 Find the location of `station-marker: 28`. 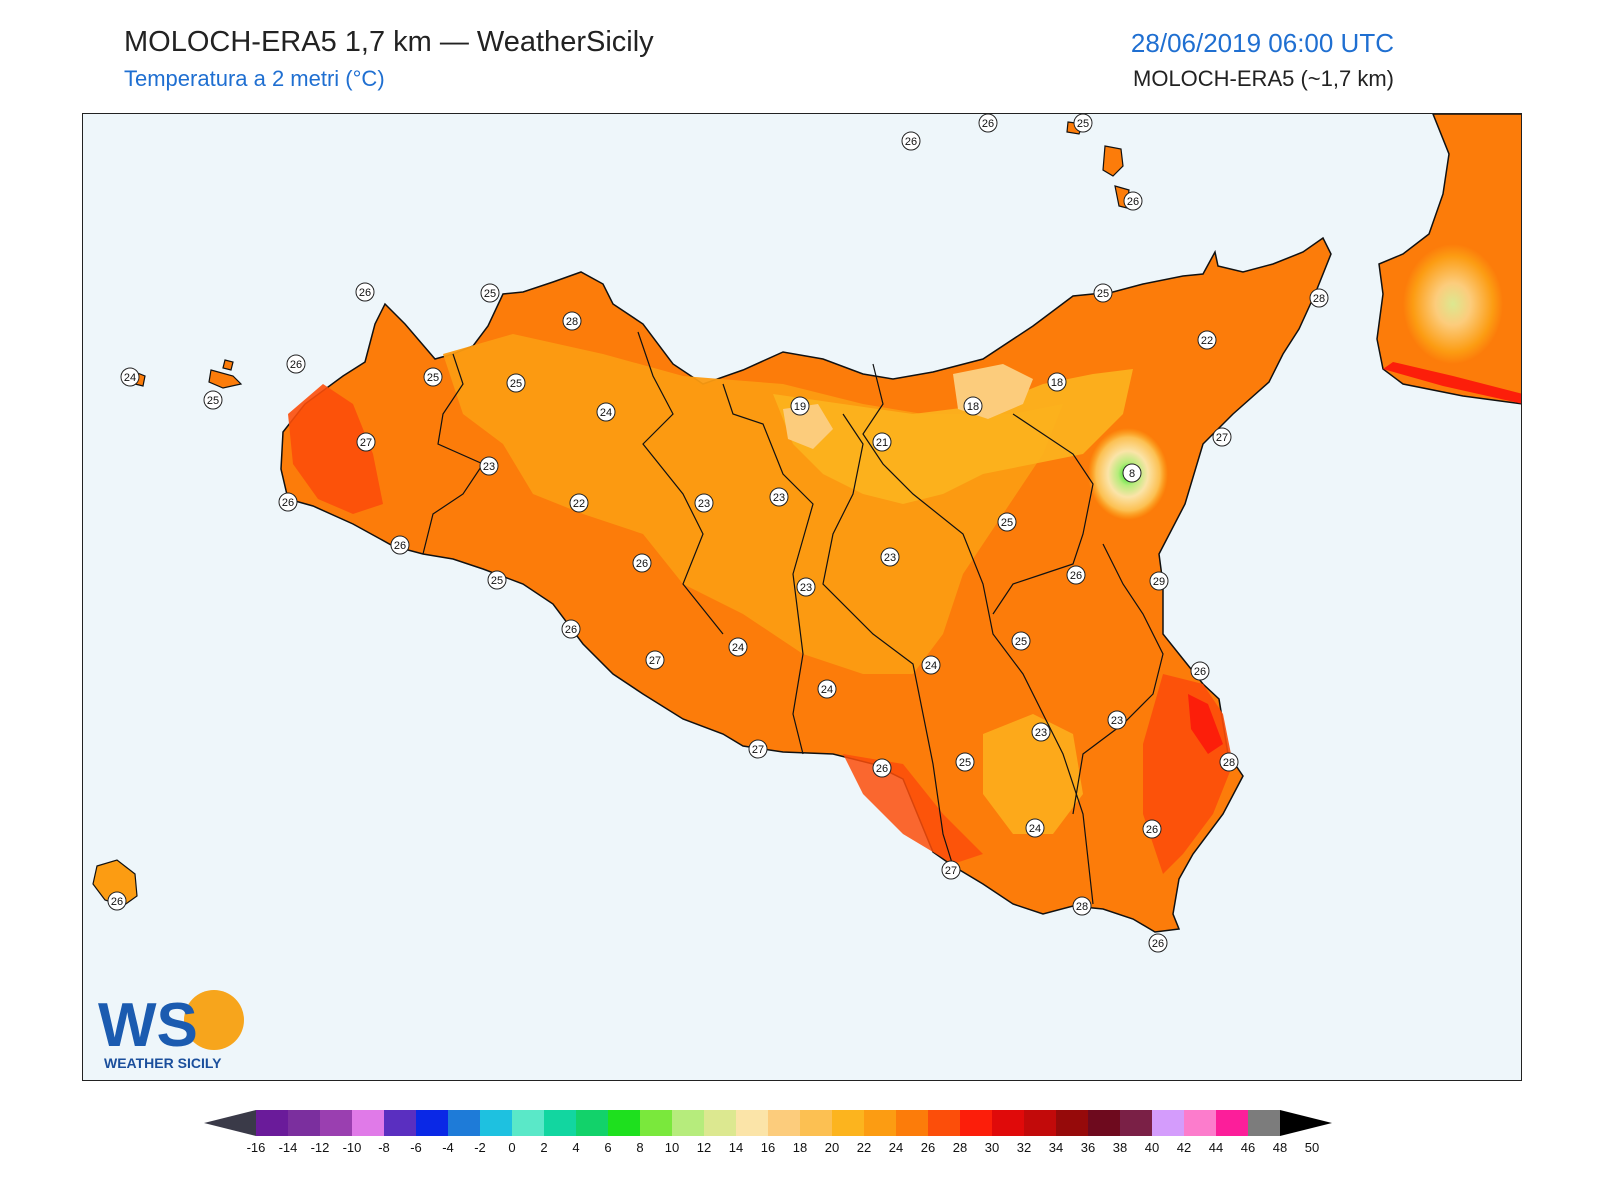

station-marker: 28 is located at coordinates (572, 321).